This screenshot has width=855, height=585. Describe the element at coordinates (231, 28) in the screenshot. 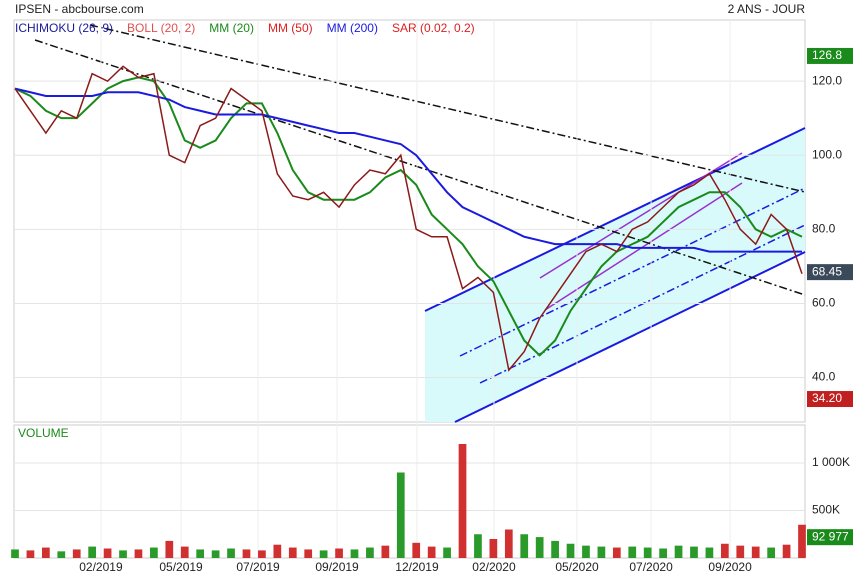

I see `legend-entry: MM (20)` at that location.